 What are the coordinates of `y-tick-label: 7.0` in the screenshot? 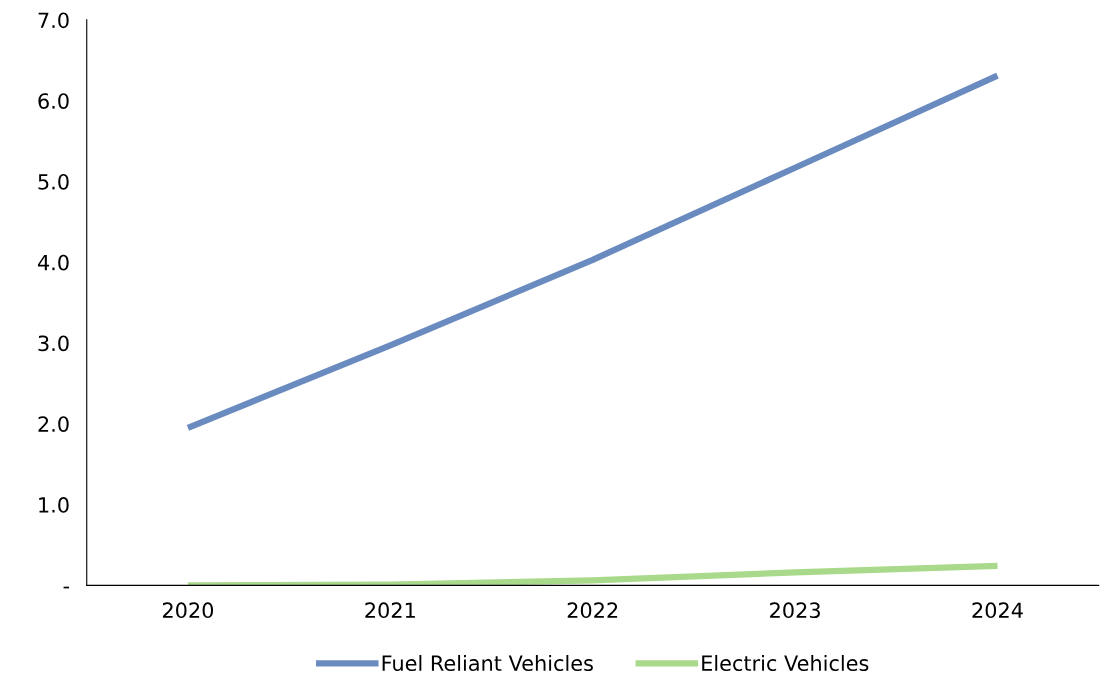 It's located at (53, 20).